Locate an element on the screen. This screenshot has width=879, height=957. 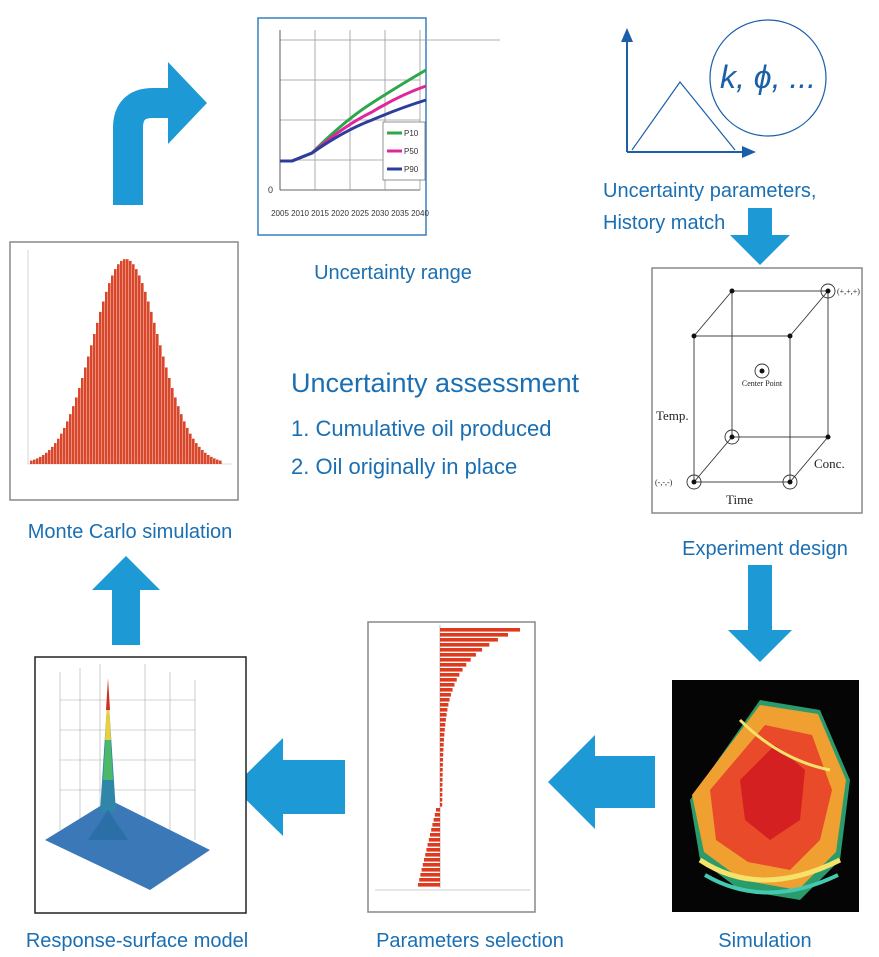
x-label: 2020 is located at coordinates (340, 213).